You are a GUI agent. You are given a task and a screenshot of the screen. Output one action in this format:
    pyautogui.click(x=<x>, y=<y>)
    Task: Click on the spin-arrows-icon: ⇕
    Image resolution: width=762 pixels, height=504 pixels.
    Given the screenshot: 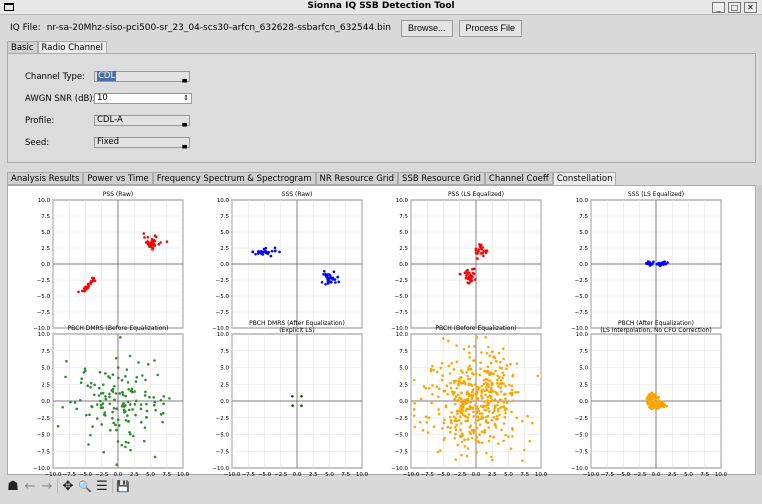 What is the action you would take?
    pyautogui.click(x=186, y=98)
    